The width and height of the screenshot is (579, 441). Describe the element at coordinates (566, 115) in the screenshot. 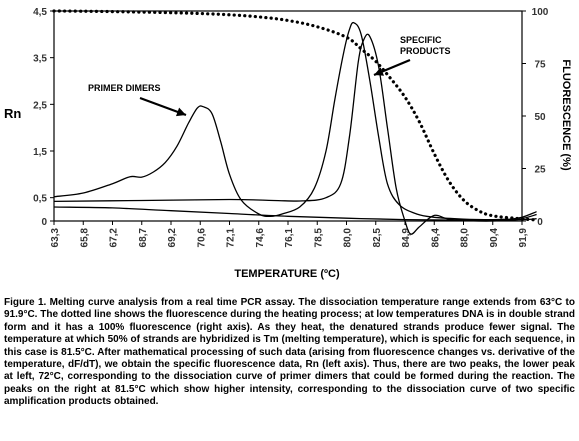

I see `y-axis-right-label: FLUORESCENCE (%)` at that location.